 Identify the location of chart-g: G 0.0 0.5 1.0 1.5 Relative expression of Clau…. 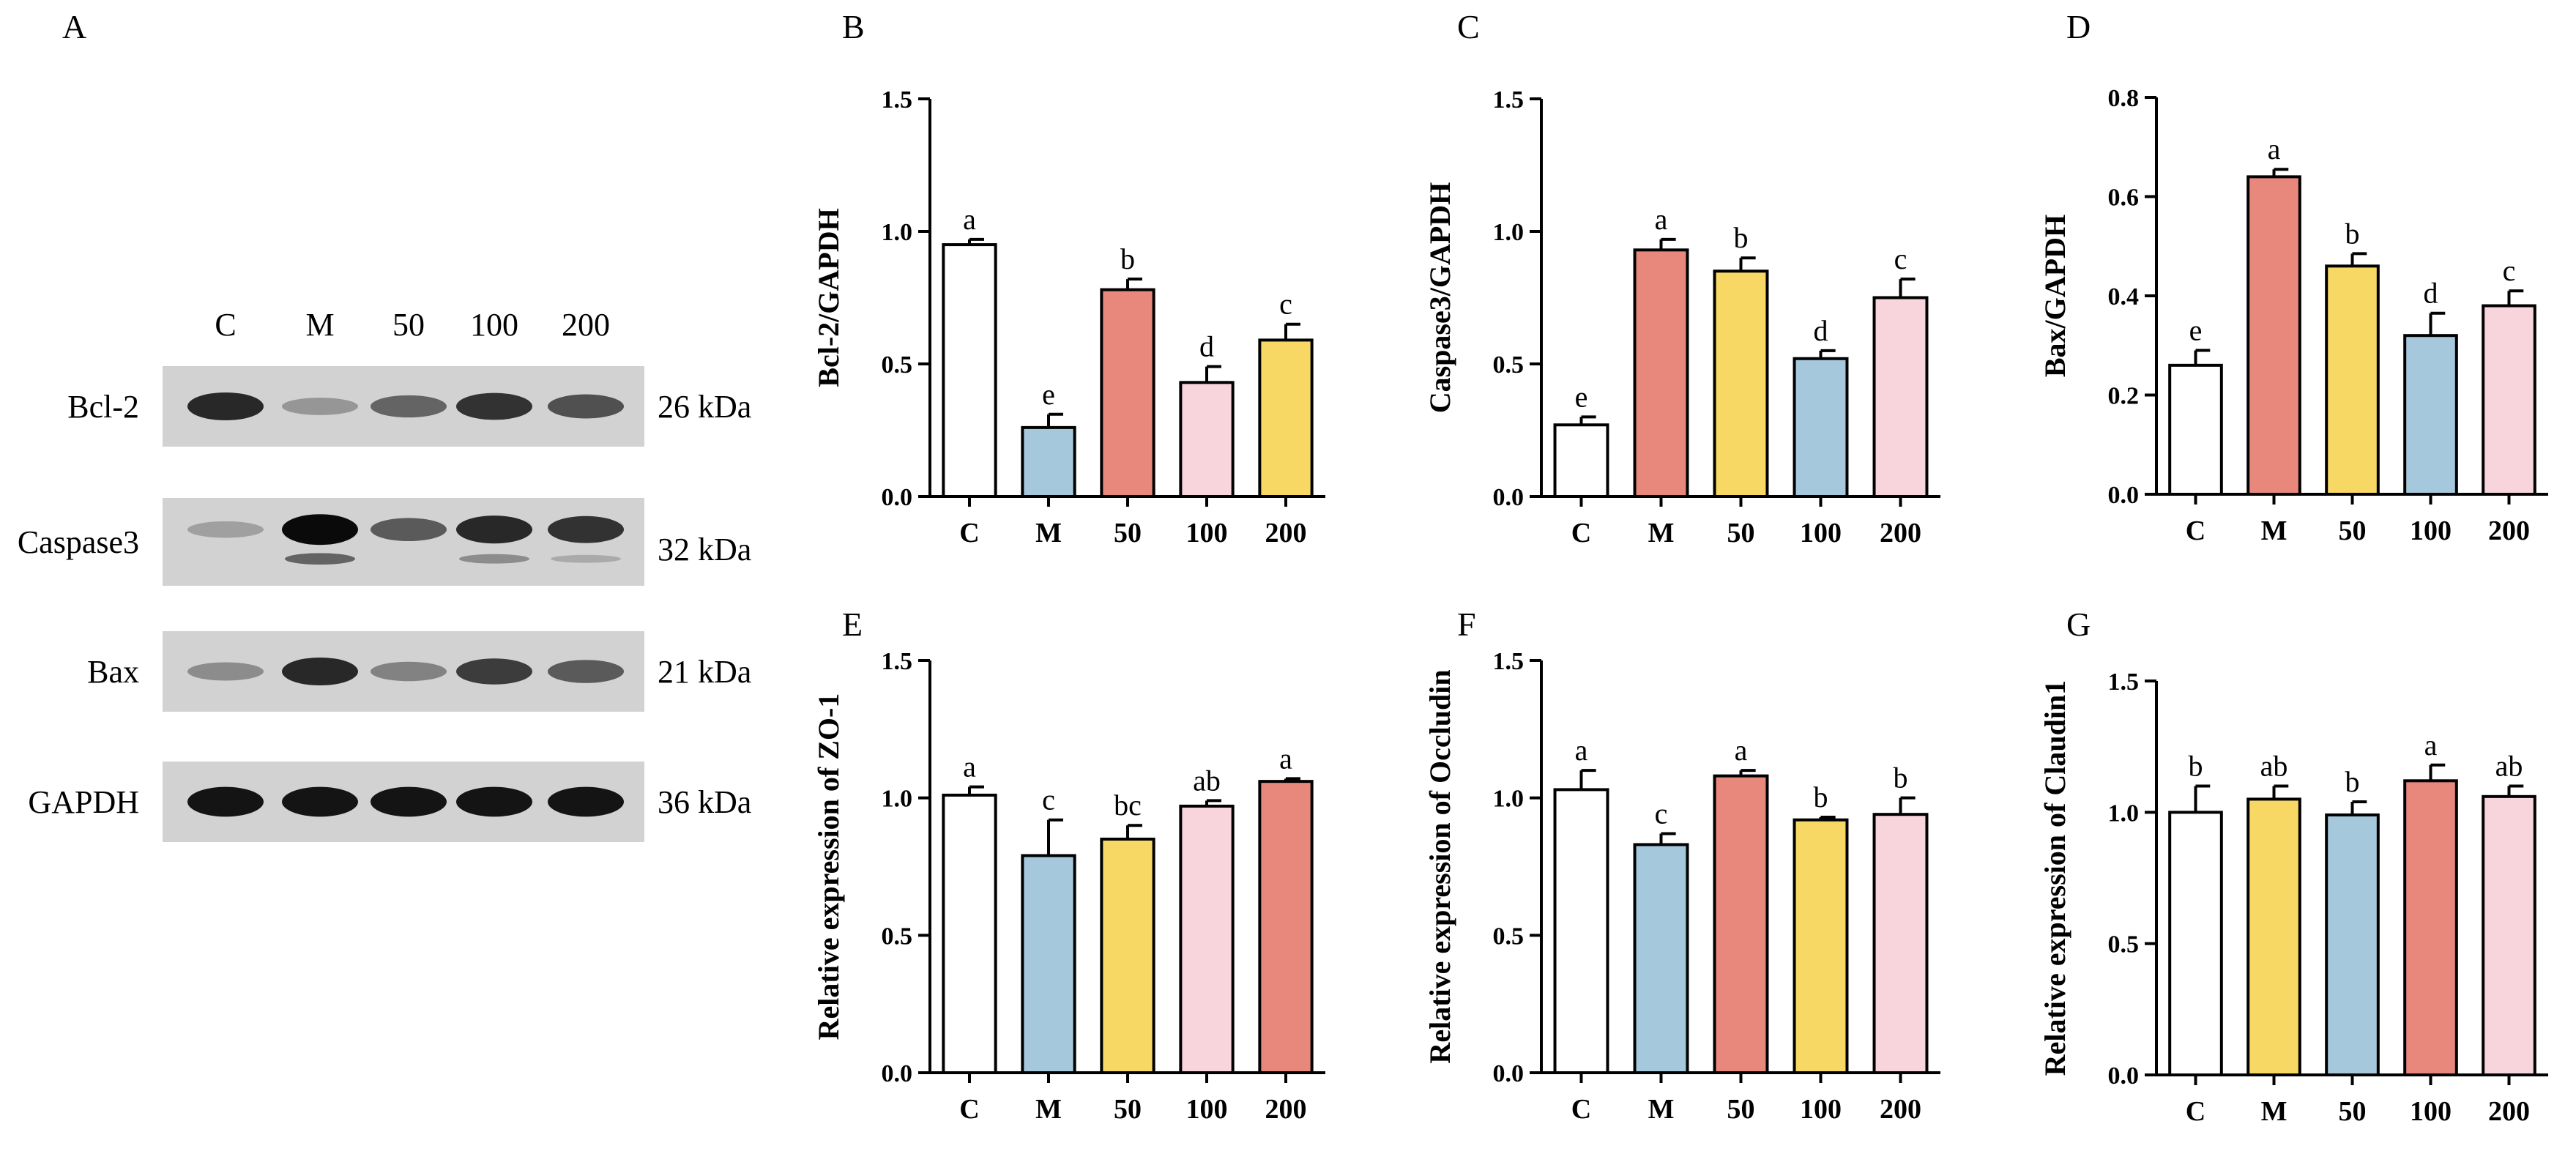
(2293, 866).